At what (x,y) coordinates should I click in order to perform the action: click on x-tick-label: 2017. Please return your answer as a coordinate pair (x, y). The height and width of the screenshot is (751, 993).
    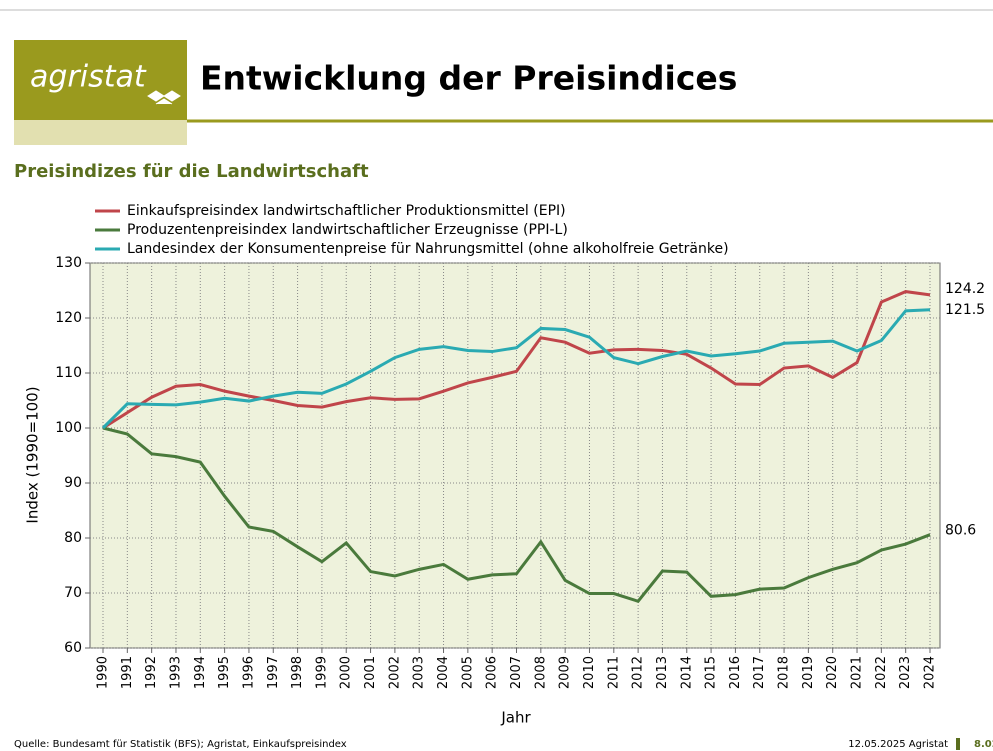
    Looking at the image, I should click on (759, 672).